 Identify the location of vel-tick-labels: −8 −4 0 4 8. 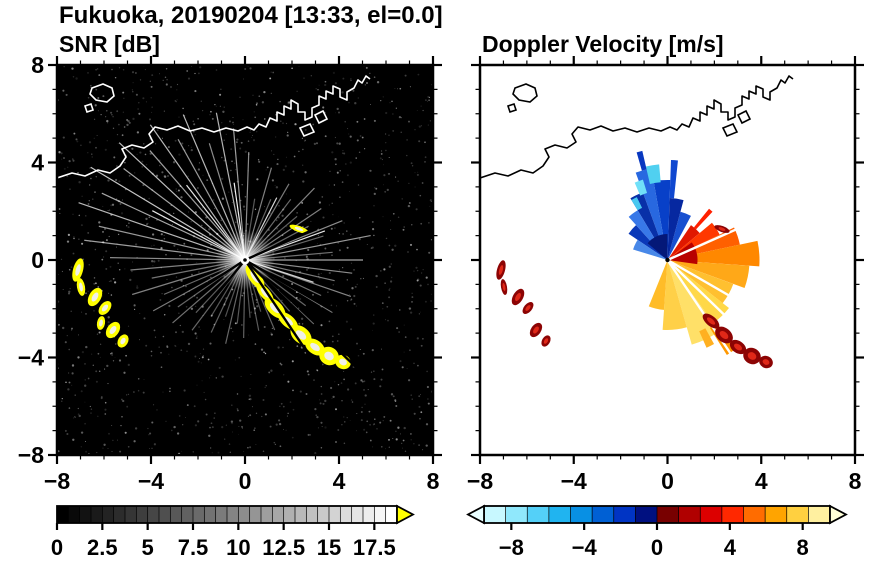
(664, 481).